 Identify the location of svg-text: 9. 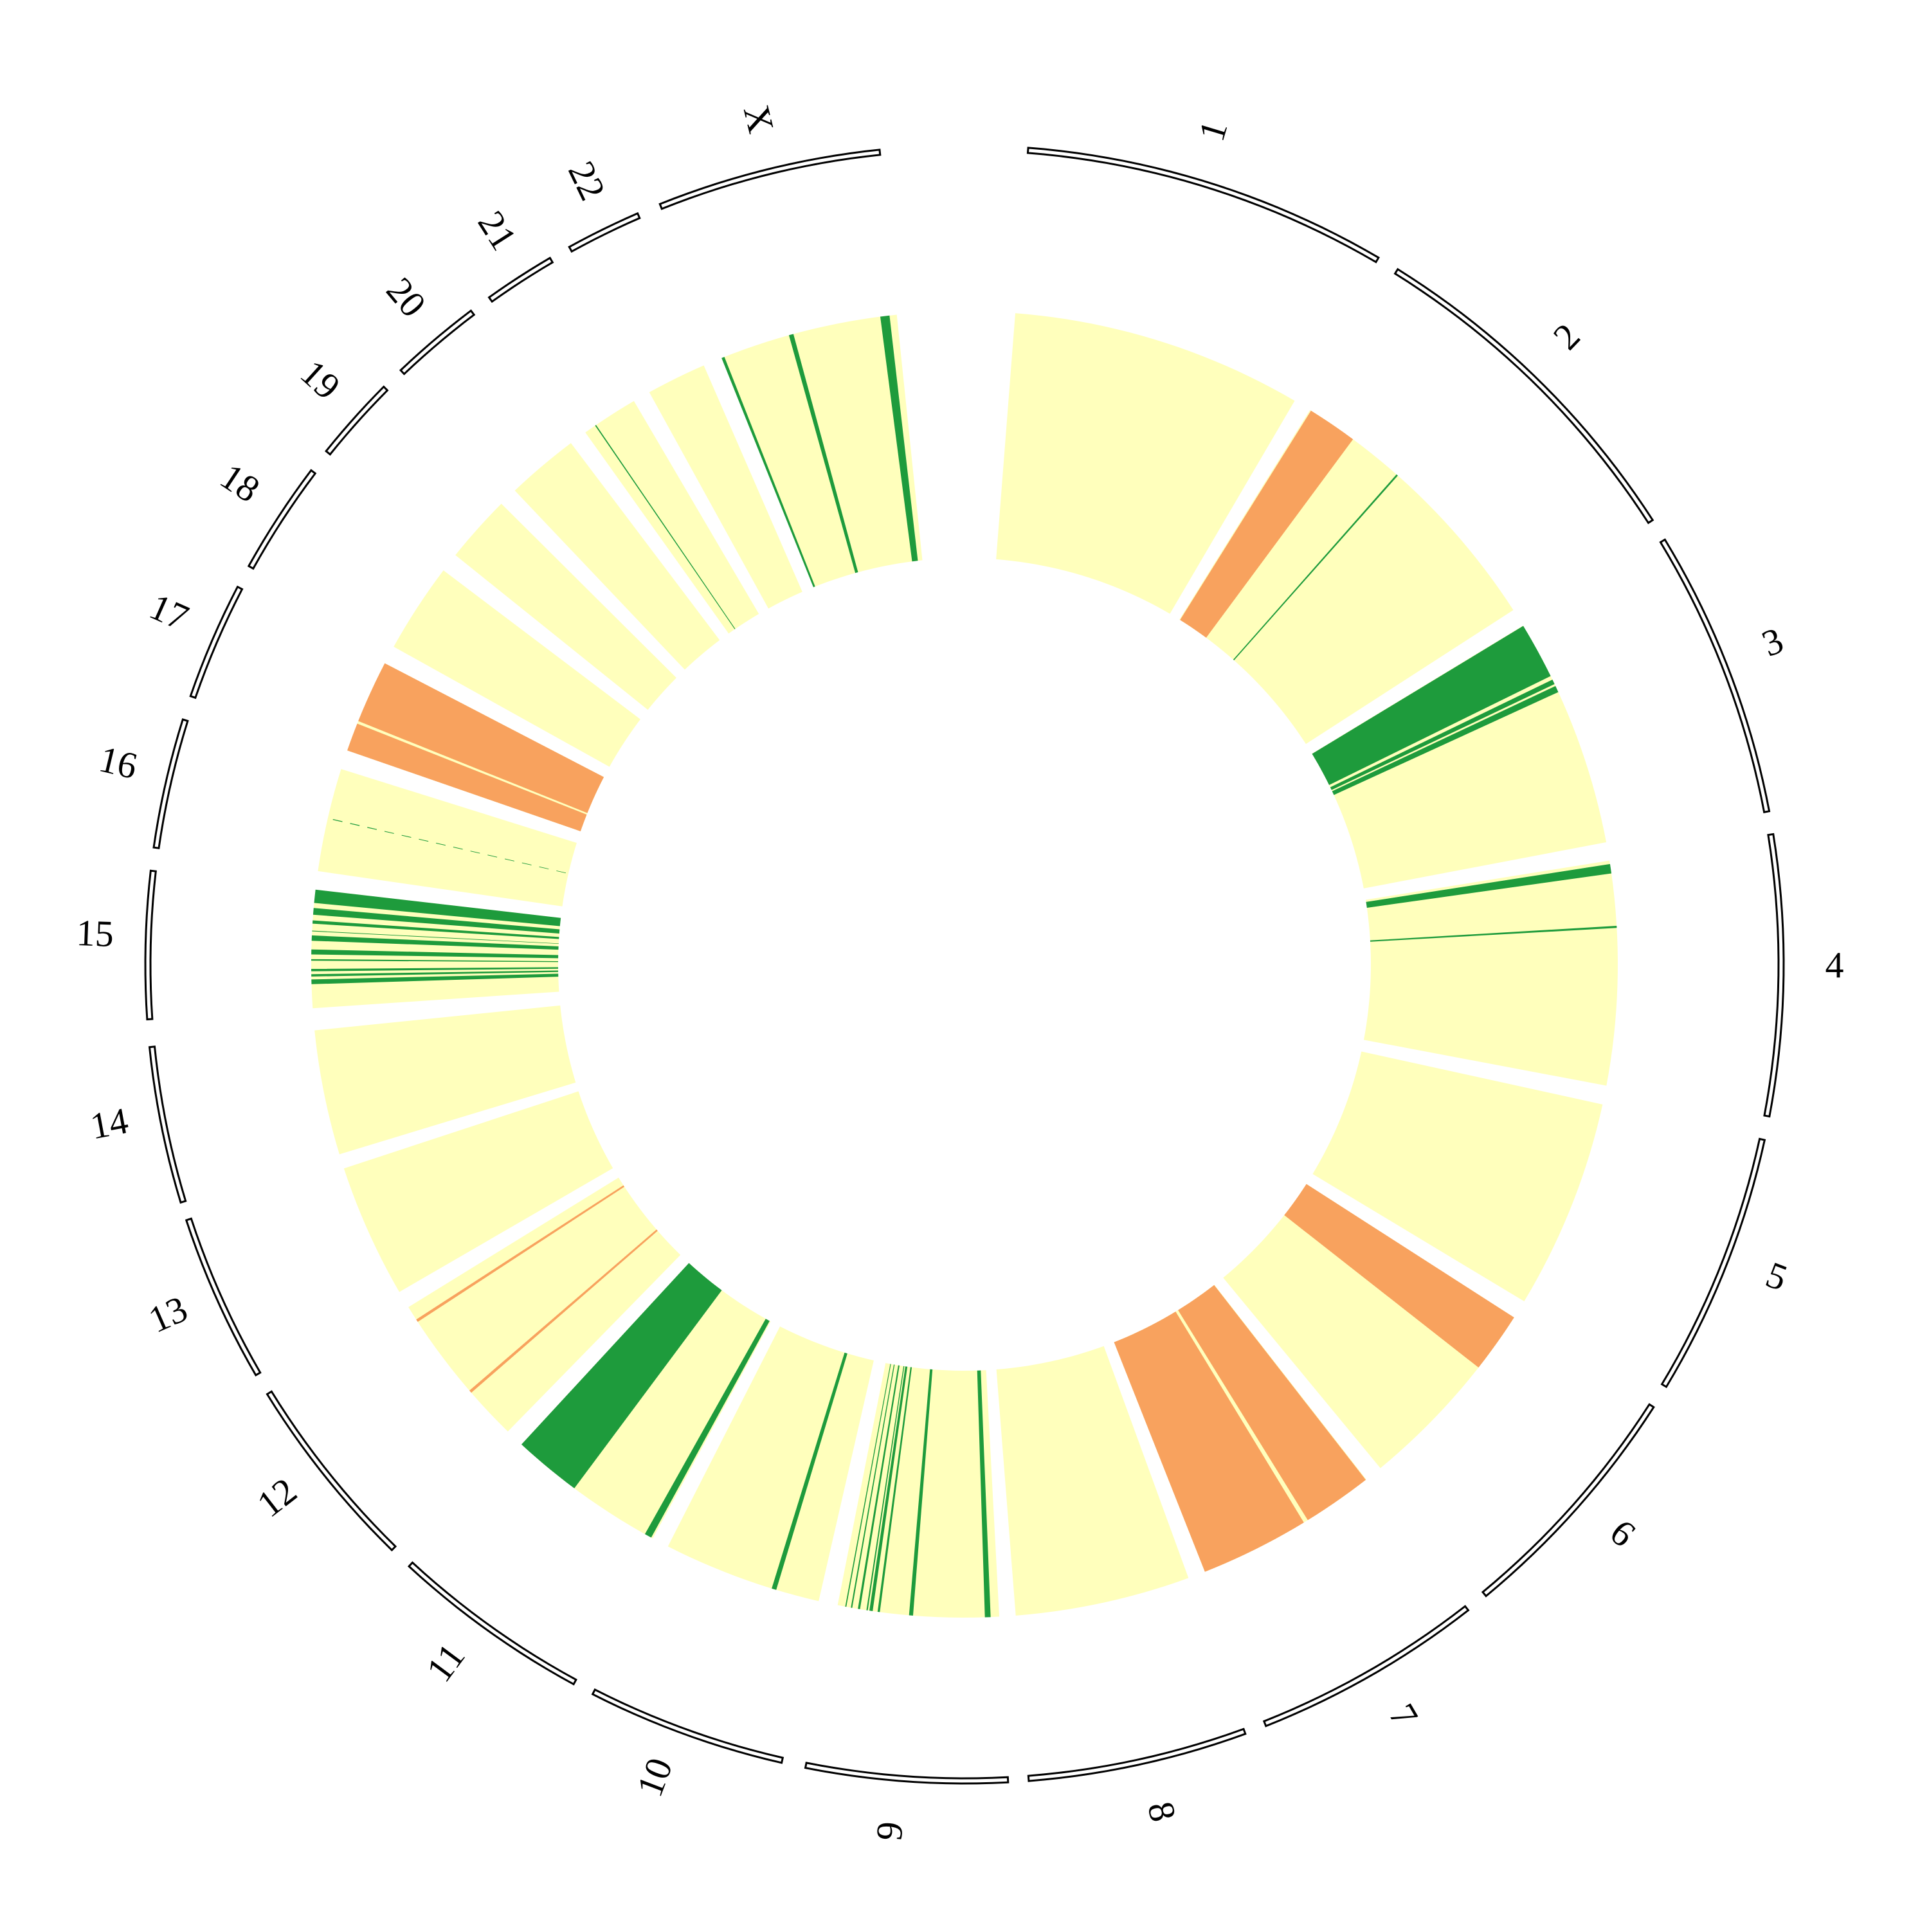
(889, 1831).